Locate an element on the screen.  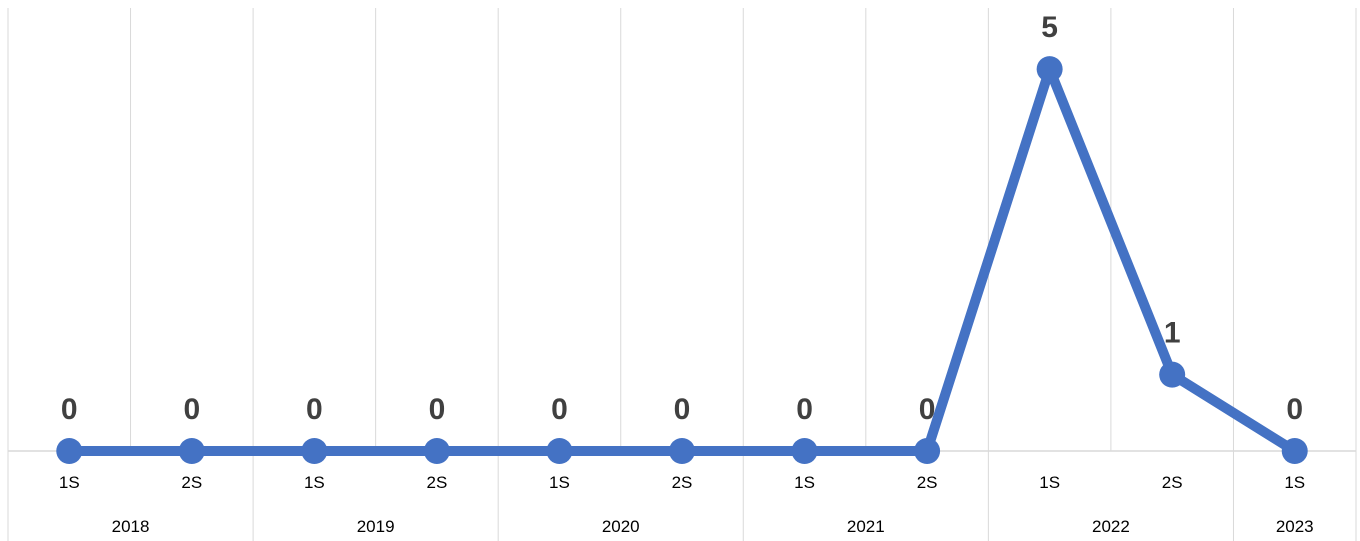
group-label: 2019 is located at coordinates (376, 526).